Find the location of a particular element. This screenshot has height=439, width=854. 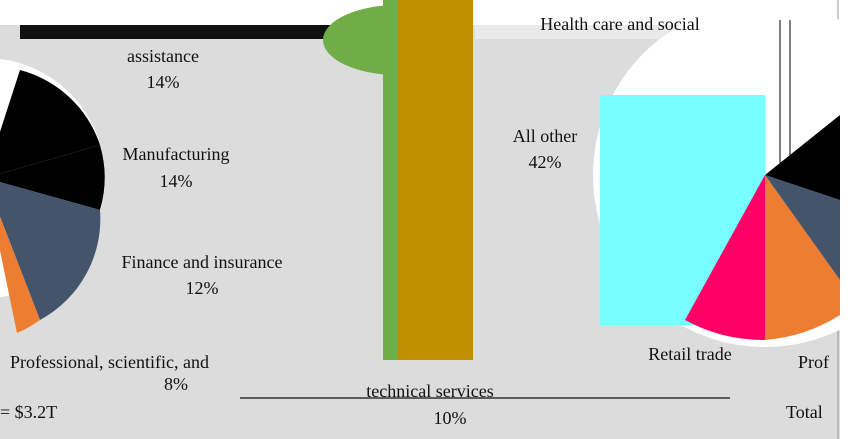

glitch-bar is located at coordinates (200, 32).